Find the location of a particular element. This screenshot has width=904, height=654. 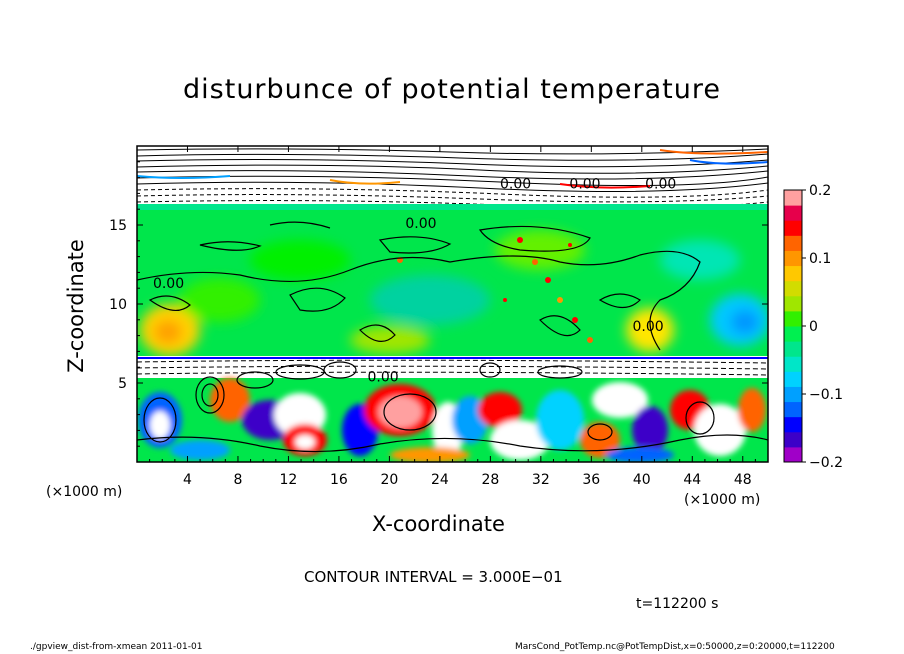

boundary-lines is located at coordinates (452, 367).